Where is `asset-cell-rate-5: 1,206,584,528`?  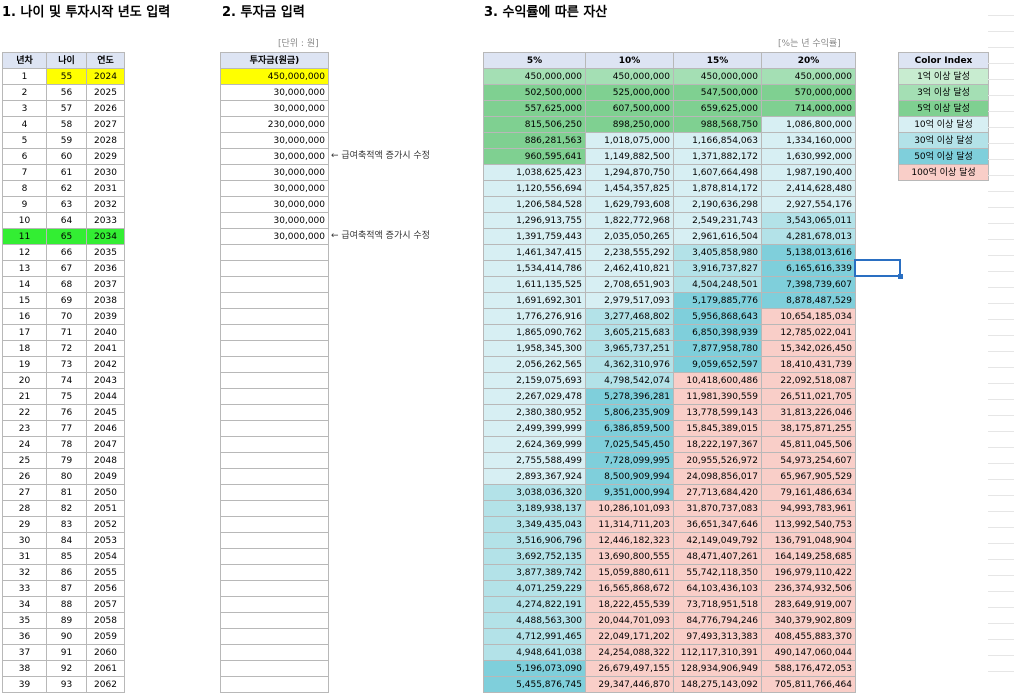 asset-cell-rate-5: 1,206,584,528 is located at coordinates (534, 204).